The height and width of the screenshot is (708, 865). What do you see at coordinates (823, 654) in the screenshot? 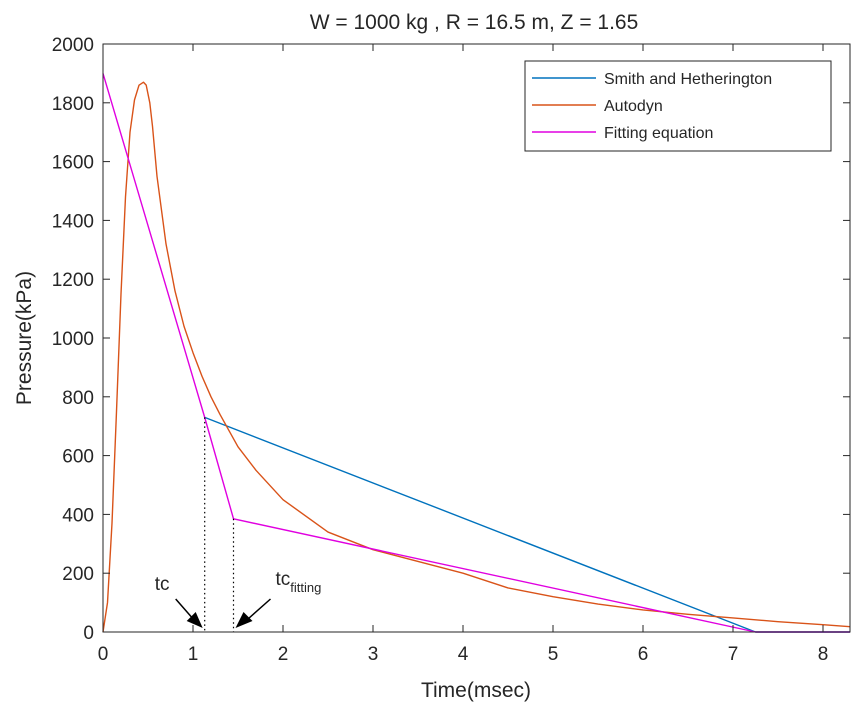
I see `x-tick-label: 8` at bounding box center [823, 654].